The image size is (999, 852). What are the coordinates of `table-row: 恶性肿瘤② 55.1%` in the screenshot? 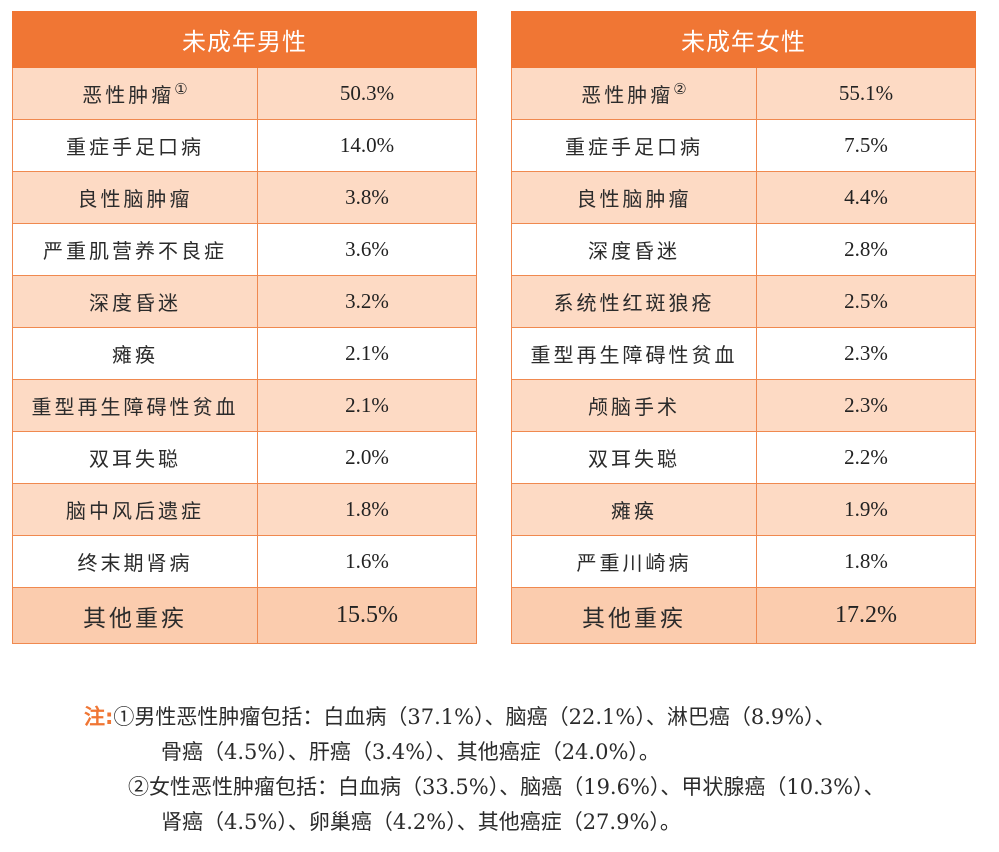 It's located at (743, 93).